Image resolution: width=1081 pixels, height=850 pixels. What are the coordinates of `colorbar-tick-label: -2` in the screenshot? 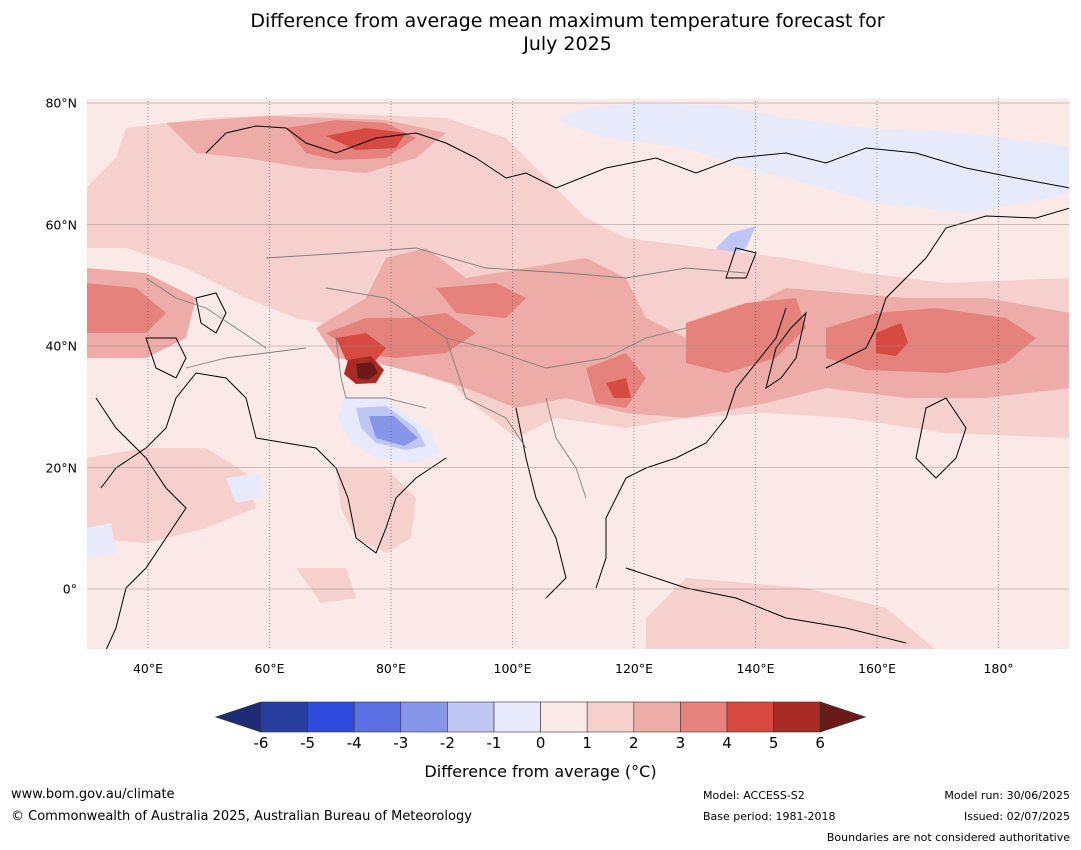 It's located at (447, 743).